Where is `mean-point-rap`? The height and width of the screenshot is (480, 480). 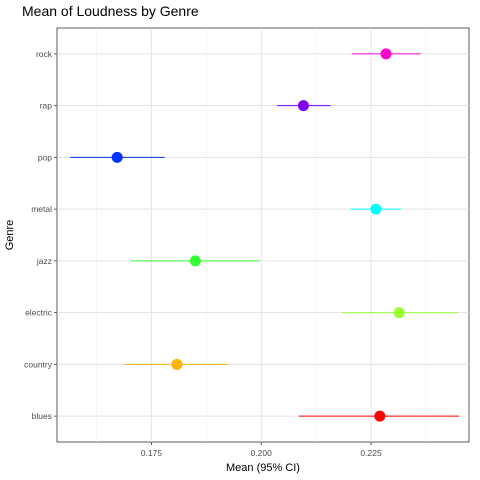 mean-point-rap is located at coordinates (303, 106).